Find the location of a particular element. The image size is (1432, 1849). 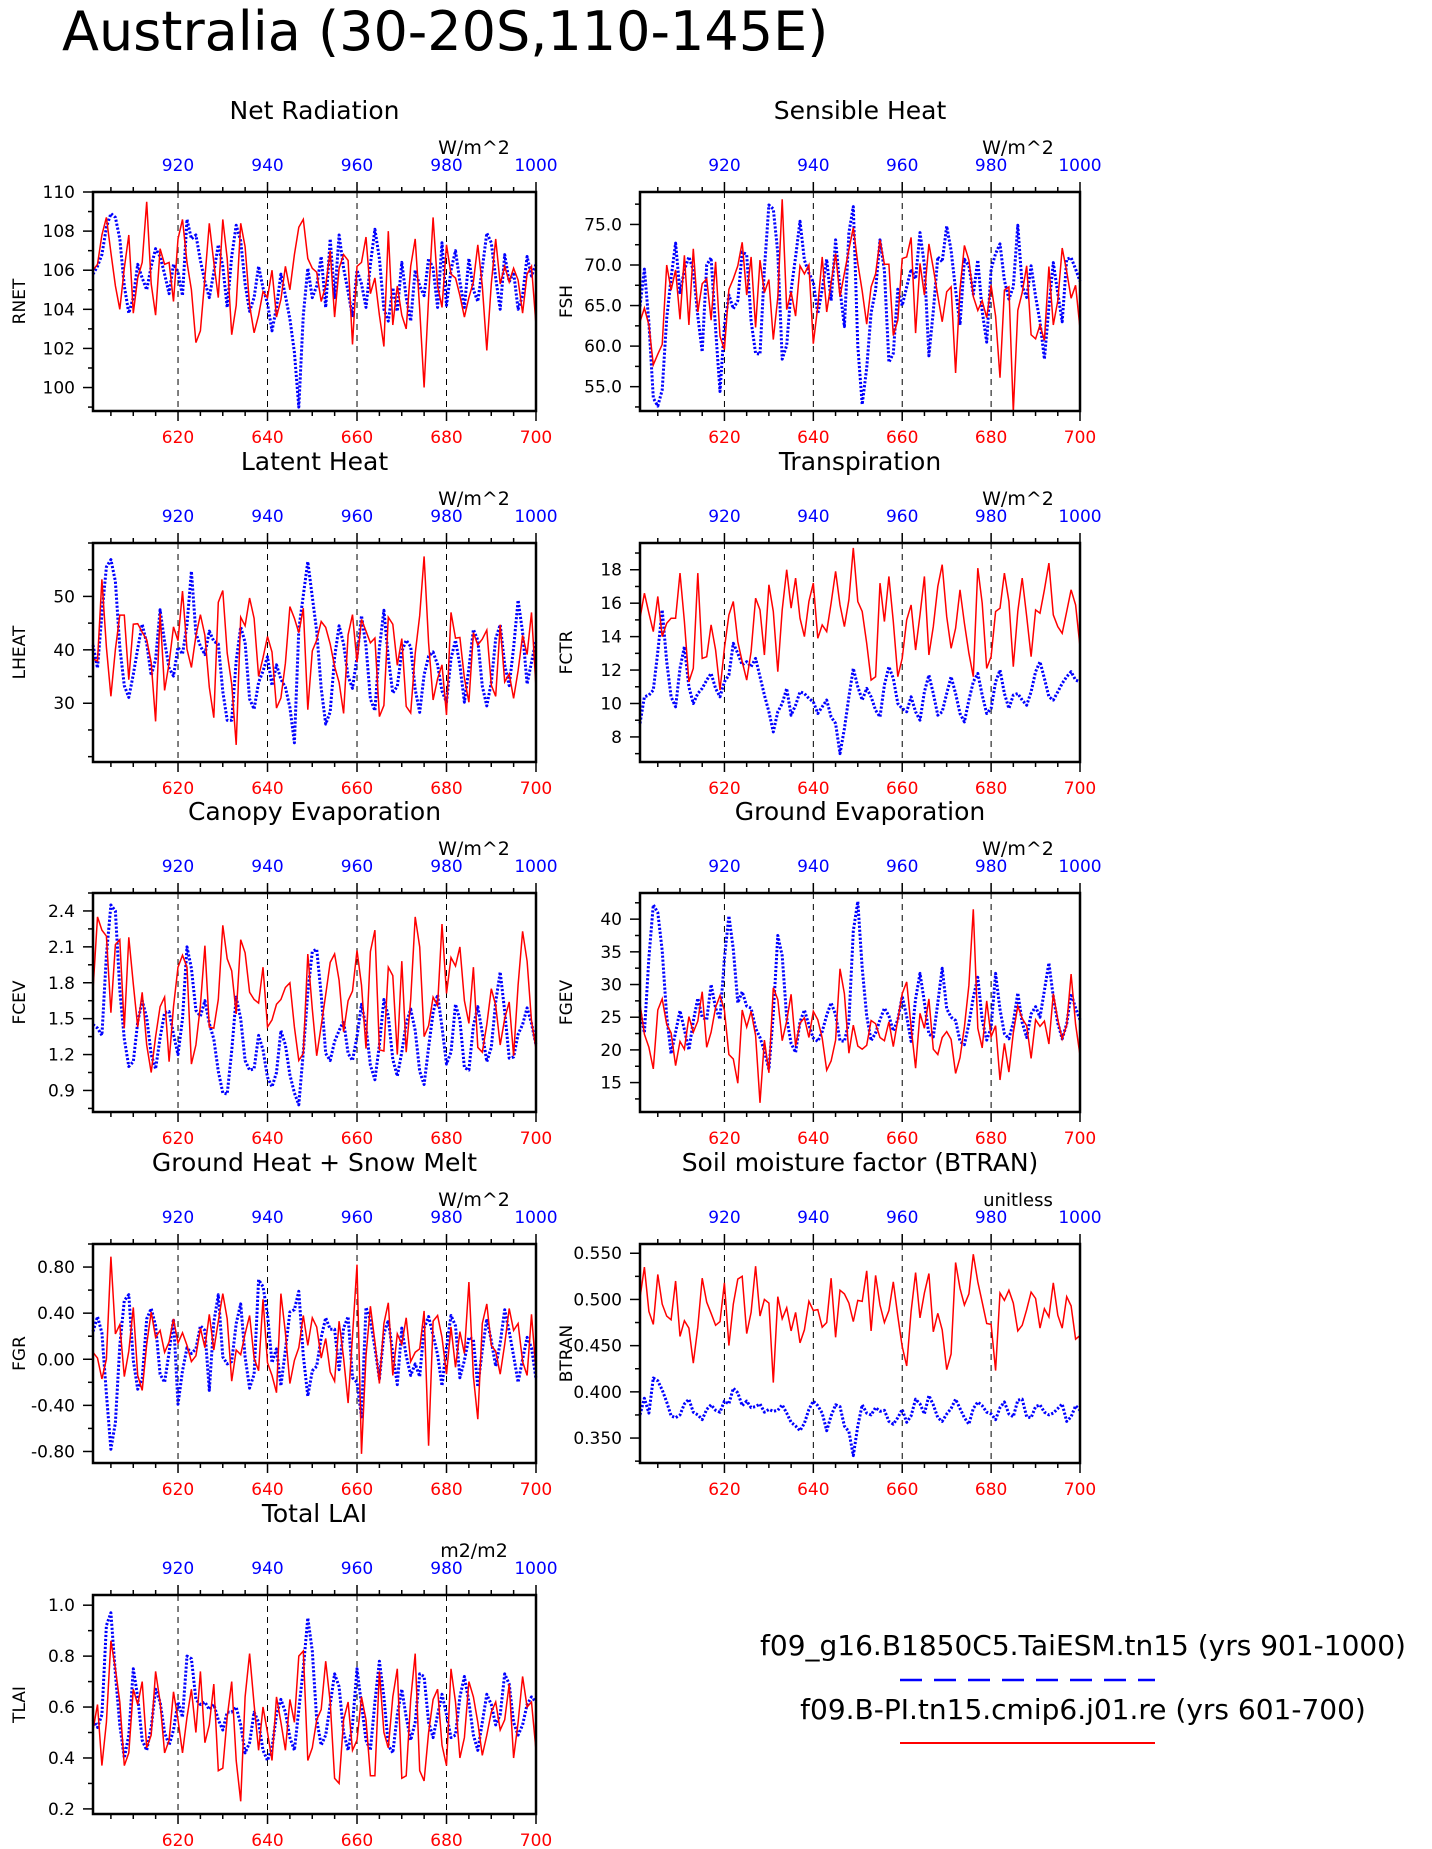

y-tick-label: 2.1 is located at coordinates (61, 948).